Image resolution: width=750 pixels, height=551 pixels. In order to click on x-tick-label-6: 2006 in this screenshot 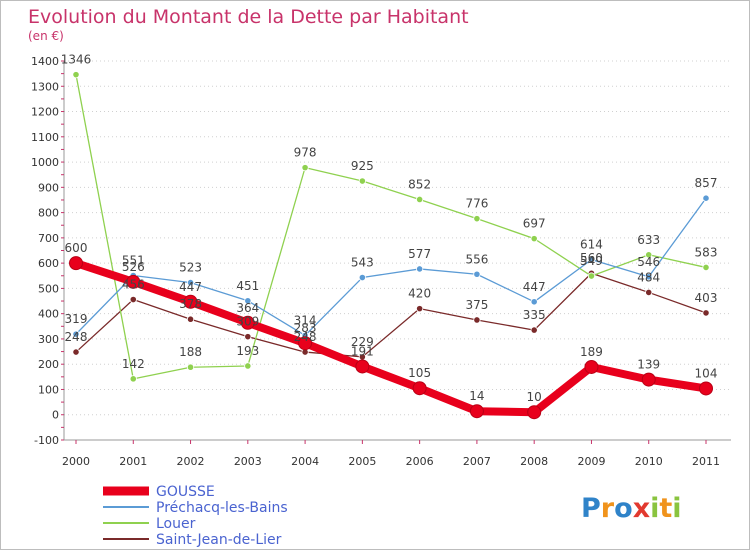, I will do `click(420, 461)`.